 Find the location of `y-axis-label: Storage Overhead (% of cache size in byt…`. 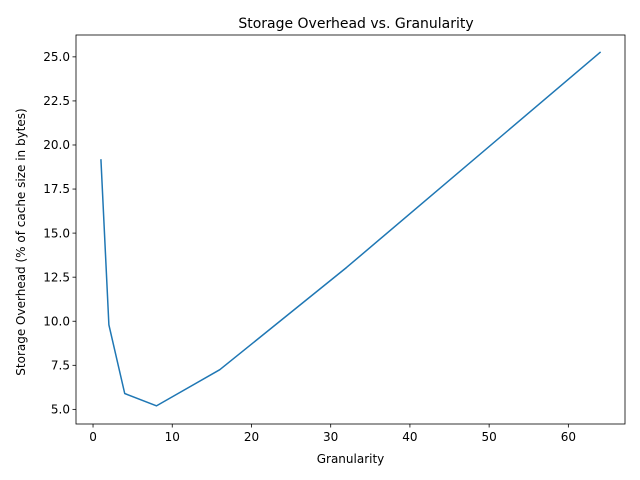

y-axis-label: Storage Overhead (% of cache size in byt… is located at coordinates (21, 241).